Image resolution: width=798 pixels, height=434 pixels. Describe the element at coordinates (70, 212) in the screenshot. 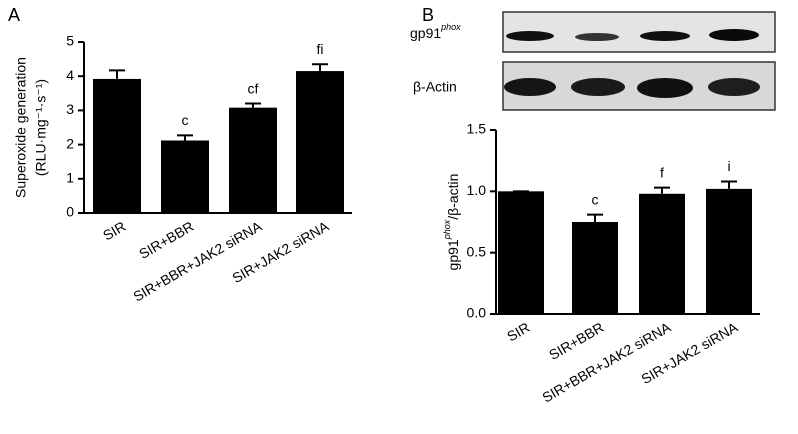

I see `y-tick-label: 0` at that location.